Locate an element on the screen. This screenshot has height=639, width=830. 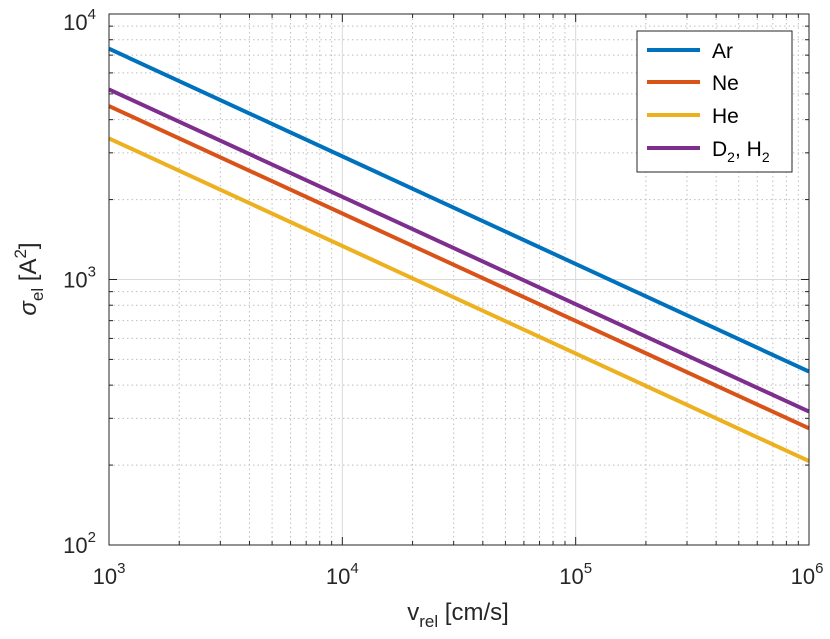
legend-label-ar: Ar is located at coordinates (722, 51).